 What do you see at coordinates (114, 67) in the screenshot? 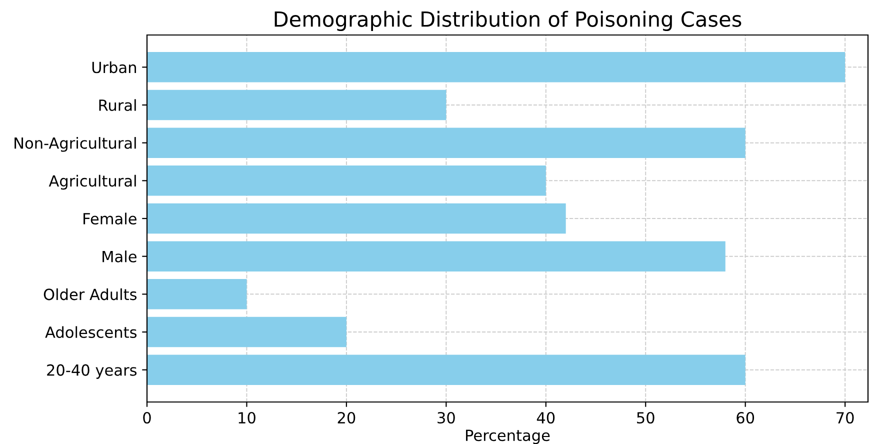
I see `y-tick-label: Urban` at bounding box center [114, 67].